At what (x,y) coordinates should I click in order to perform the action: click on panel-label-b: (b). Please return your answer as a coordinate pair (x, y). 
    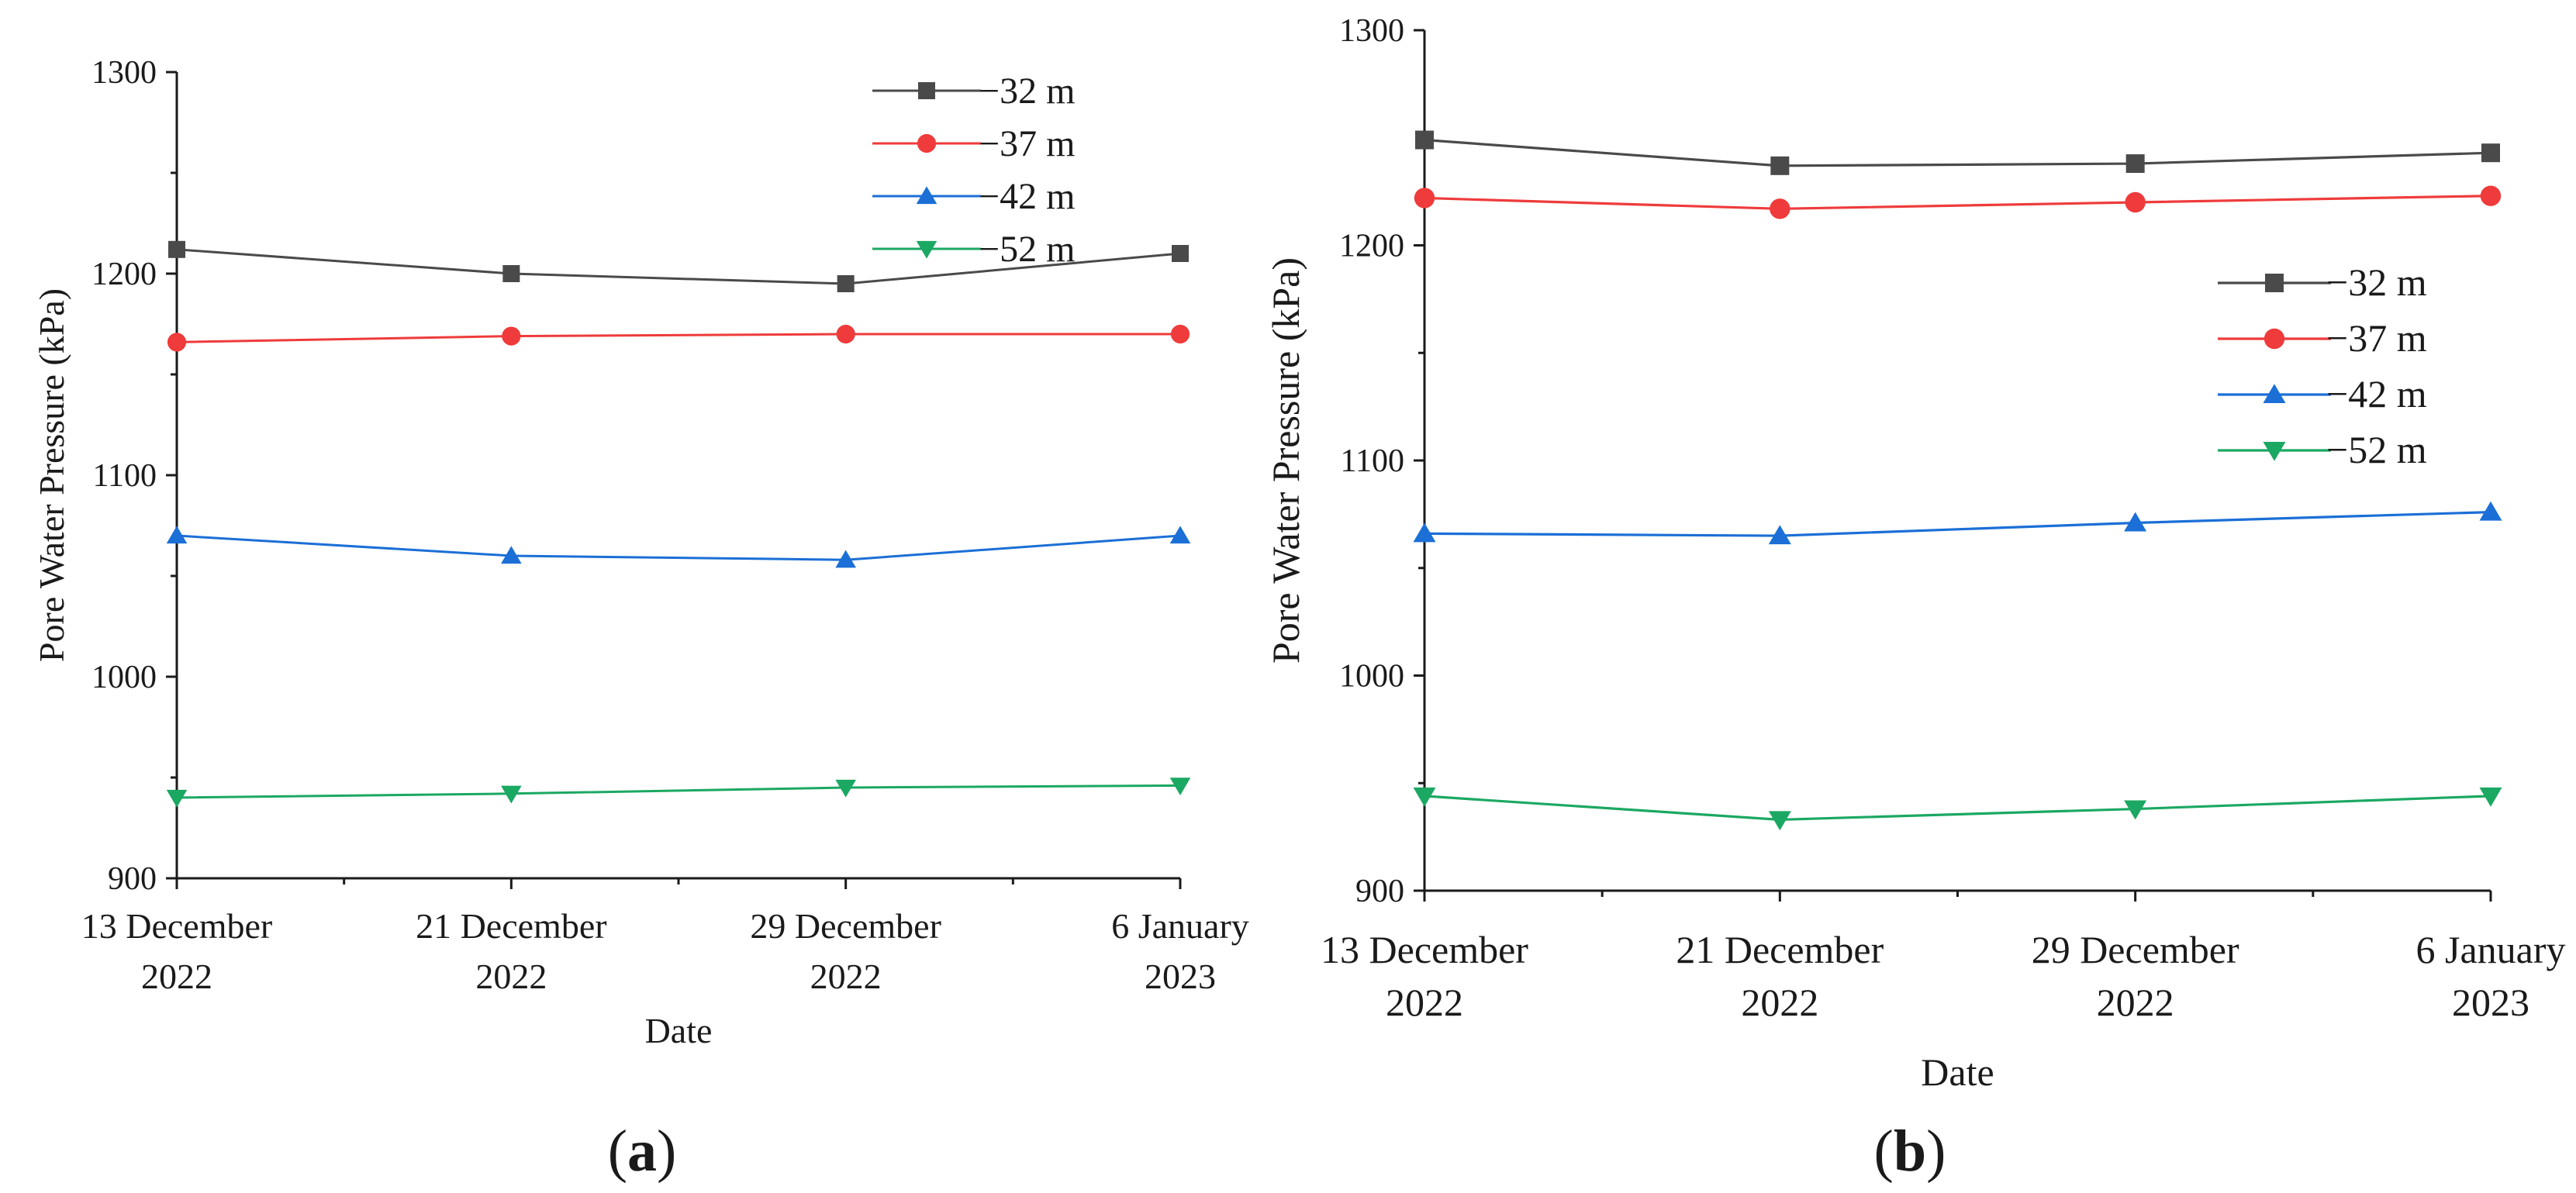
    Looking at the image, I should click on (1910, 1152).